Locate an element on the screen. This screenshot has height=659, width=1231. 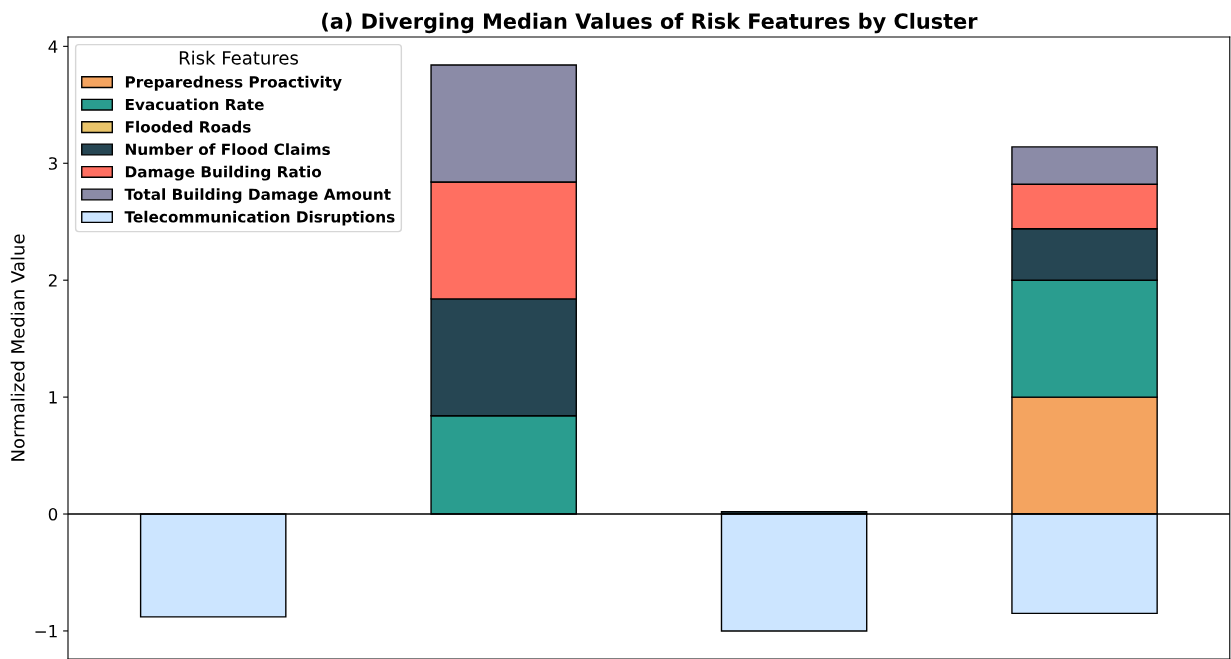
legend-label: Number of Flood Claims is located at coordinates (227, 149).